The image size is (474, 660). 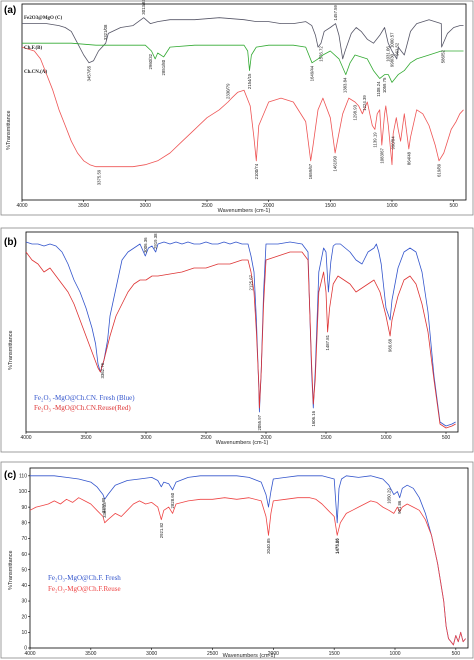 What do you see at coordinates (242, 443) in the screenshot?
I see `panel-b-xlabel: Wavenumbers (cm-1)` at bounding box center [242, 443].